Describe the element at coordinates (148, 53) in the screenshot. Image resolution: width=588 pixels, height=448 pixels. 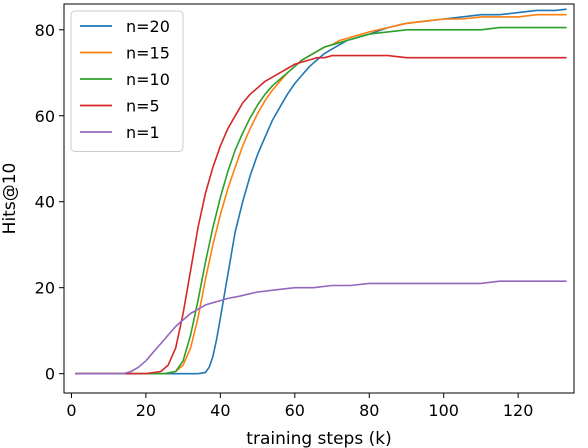
I see `legend-label: n=15` at that location.